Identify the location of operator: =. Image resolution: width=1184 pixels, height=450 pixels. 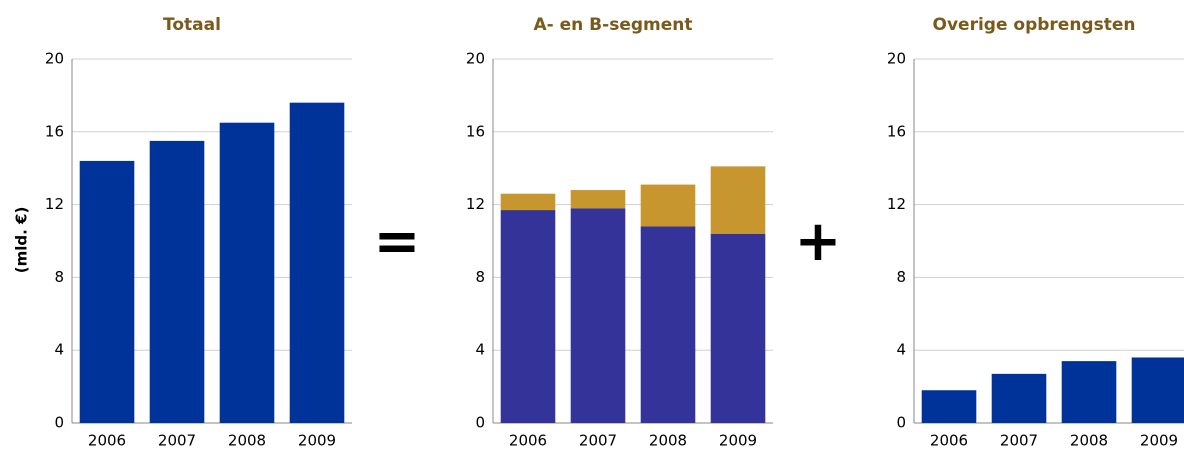
(397, 241).